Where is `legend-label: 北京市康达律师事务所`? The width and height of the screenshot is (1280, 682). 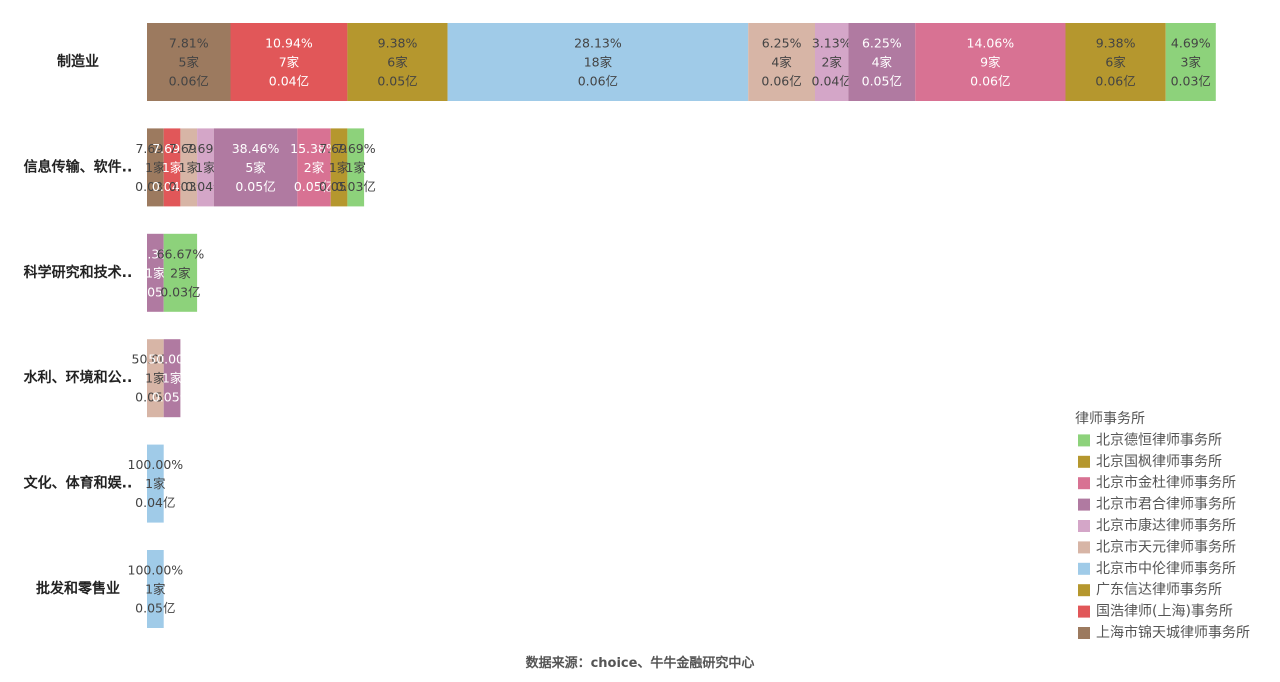
legend-label: 北京市康达律师事务所 is located at coordinates (1166, 525).